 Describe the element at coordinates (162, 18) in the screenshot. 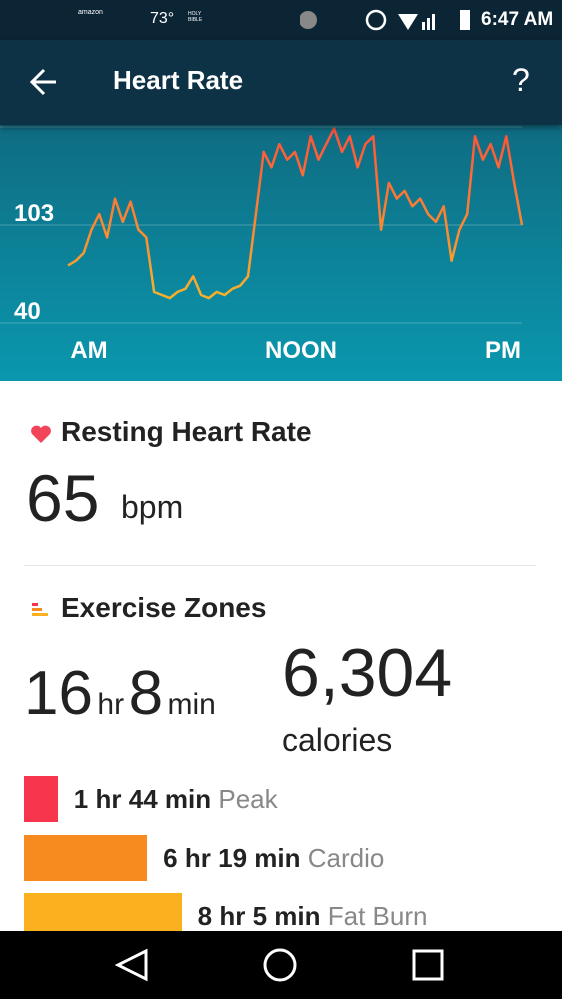

I see `weather: 73°` at that location.